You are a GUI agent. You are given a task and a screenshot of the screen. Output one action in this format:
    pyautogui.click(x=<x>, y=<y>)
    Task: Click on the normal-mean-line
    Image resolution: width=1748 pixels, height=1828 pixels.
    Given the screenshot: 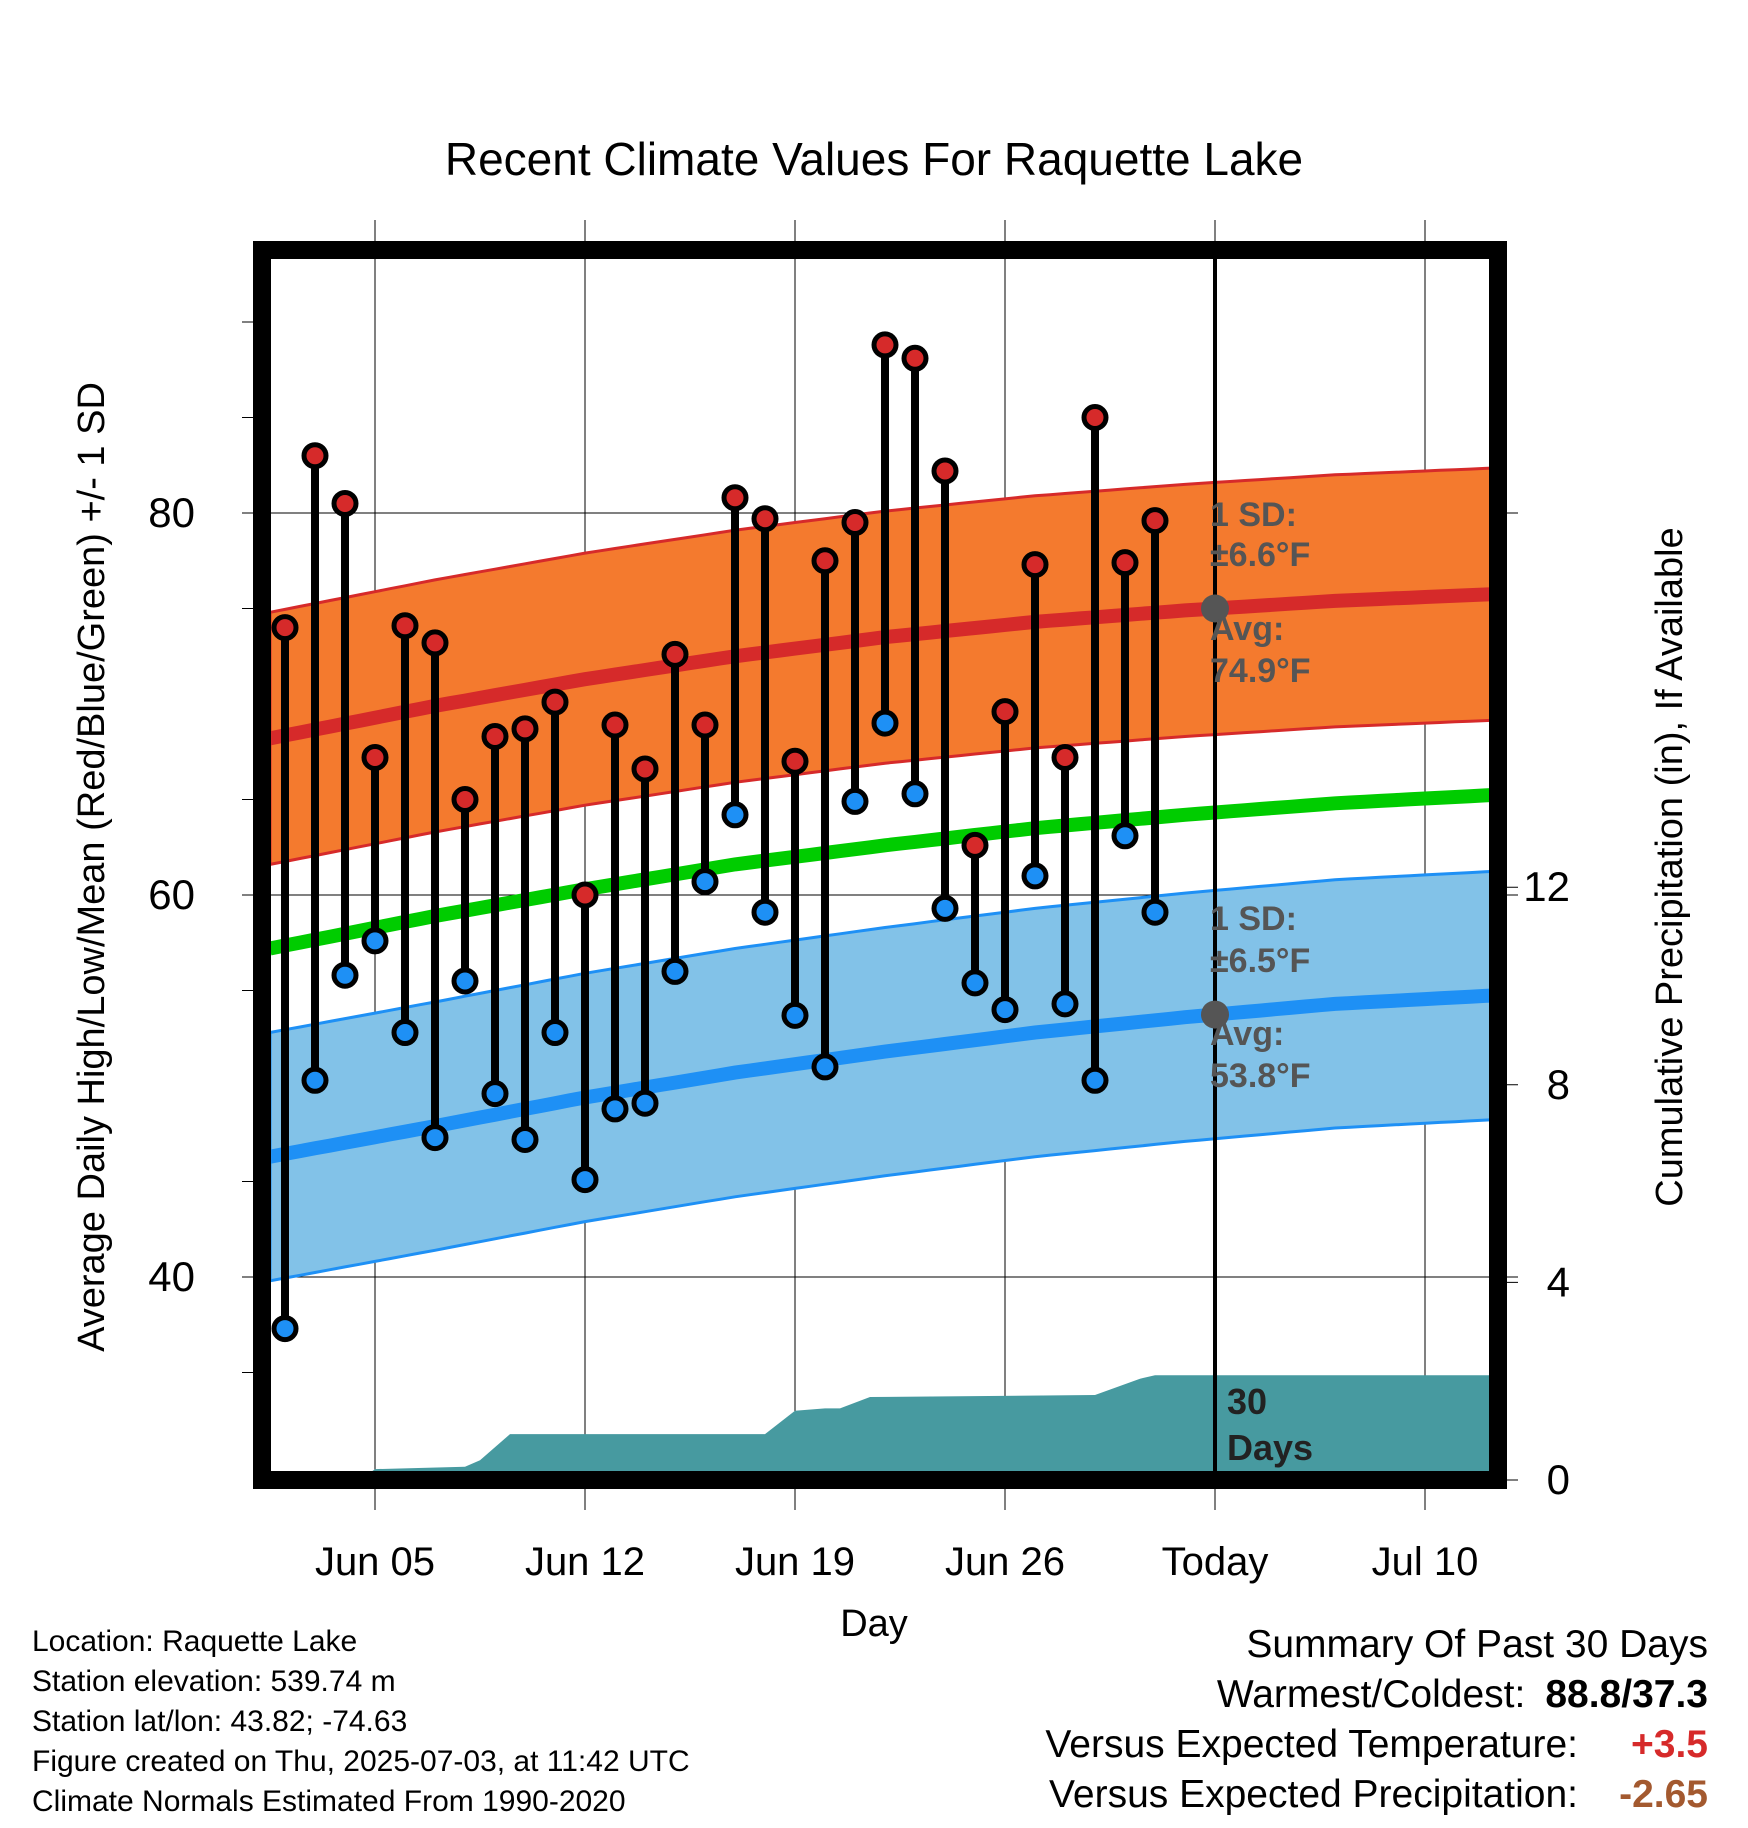 What is the action you would take?
    pyautogui.click(x=883, y=871)
    